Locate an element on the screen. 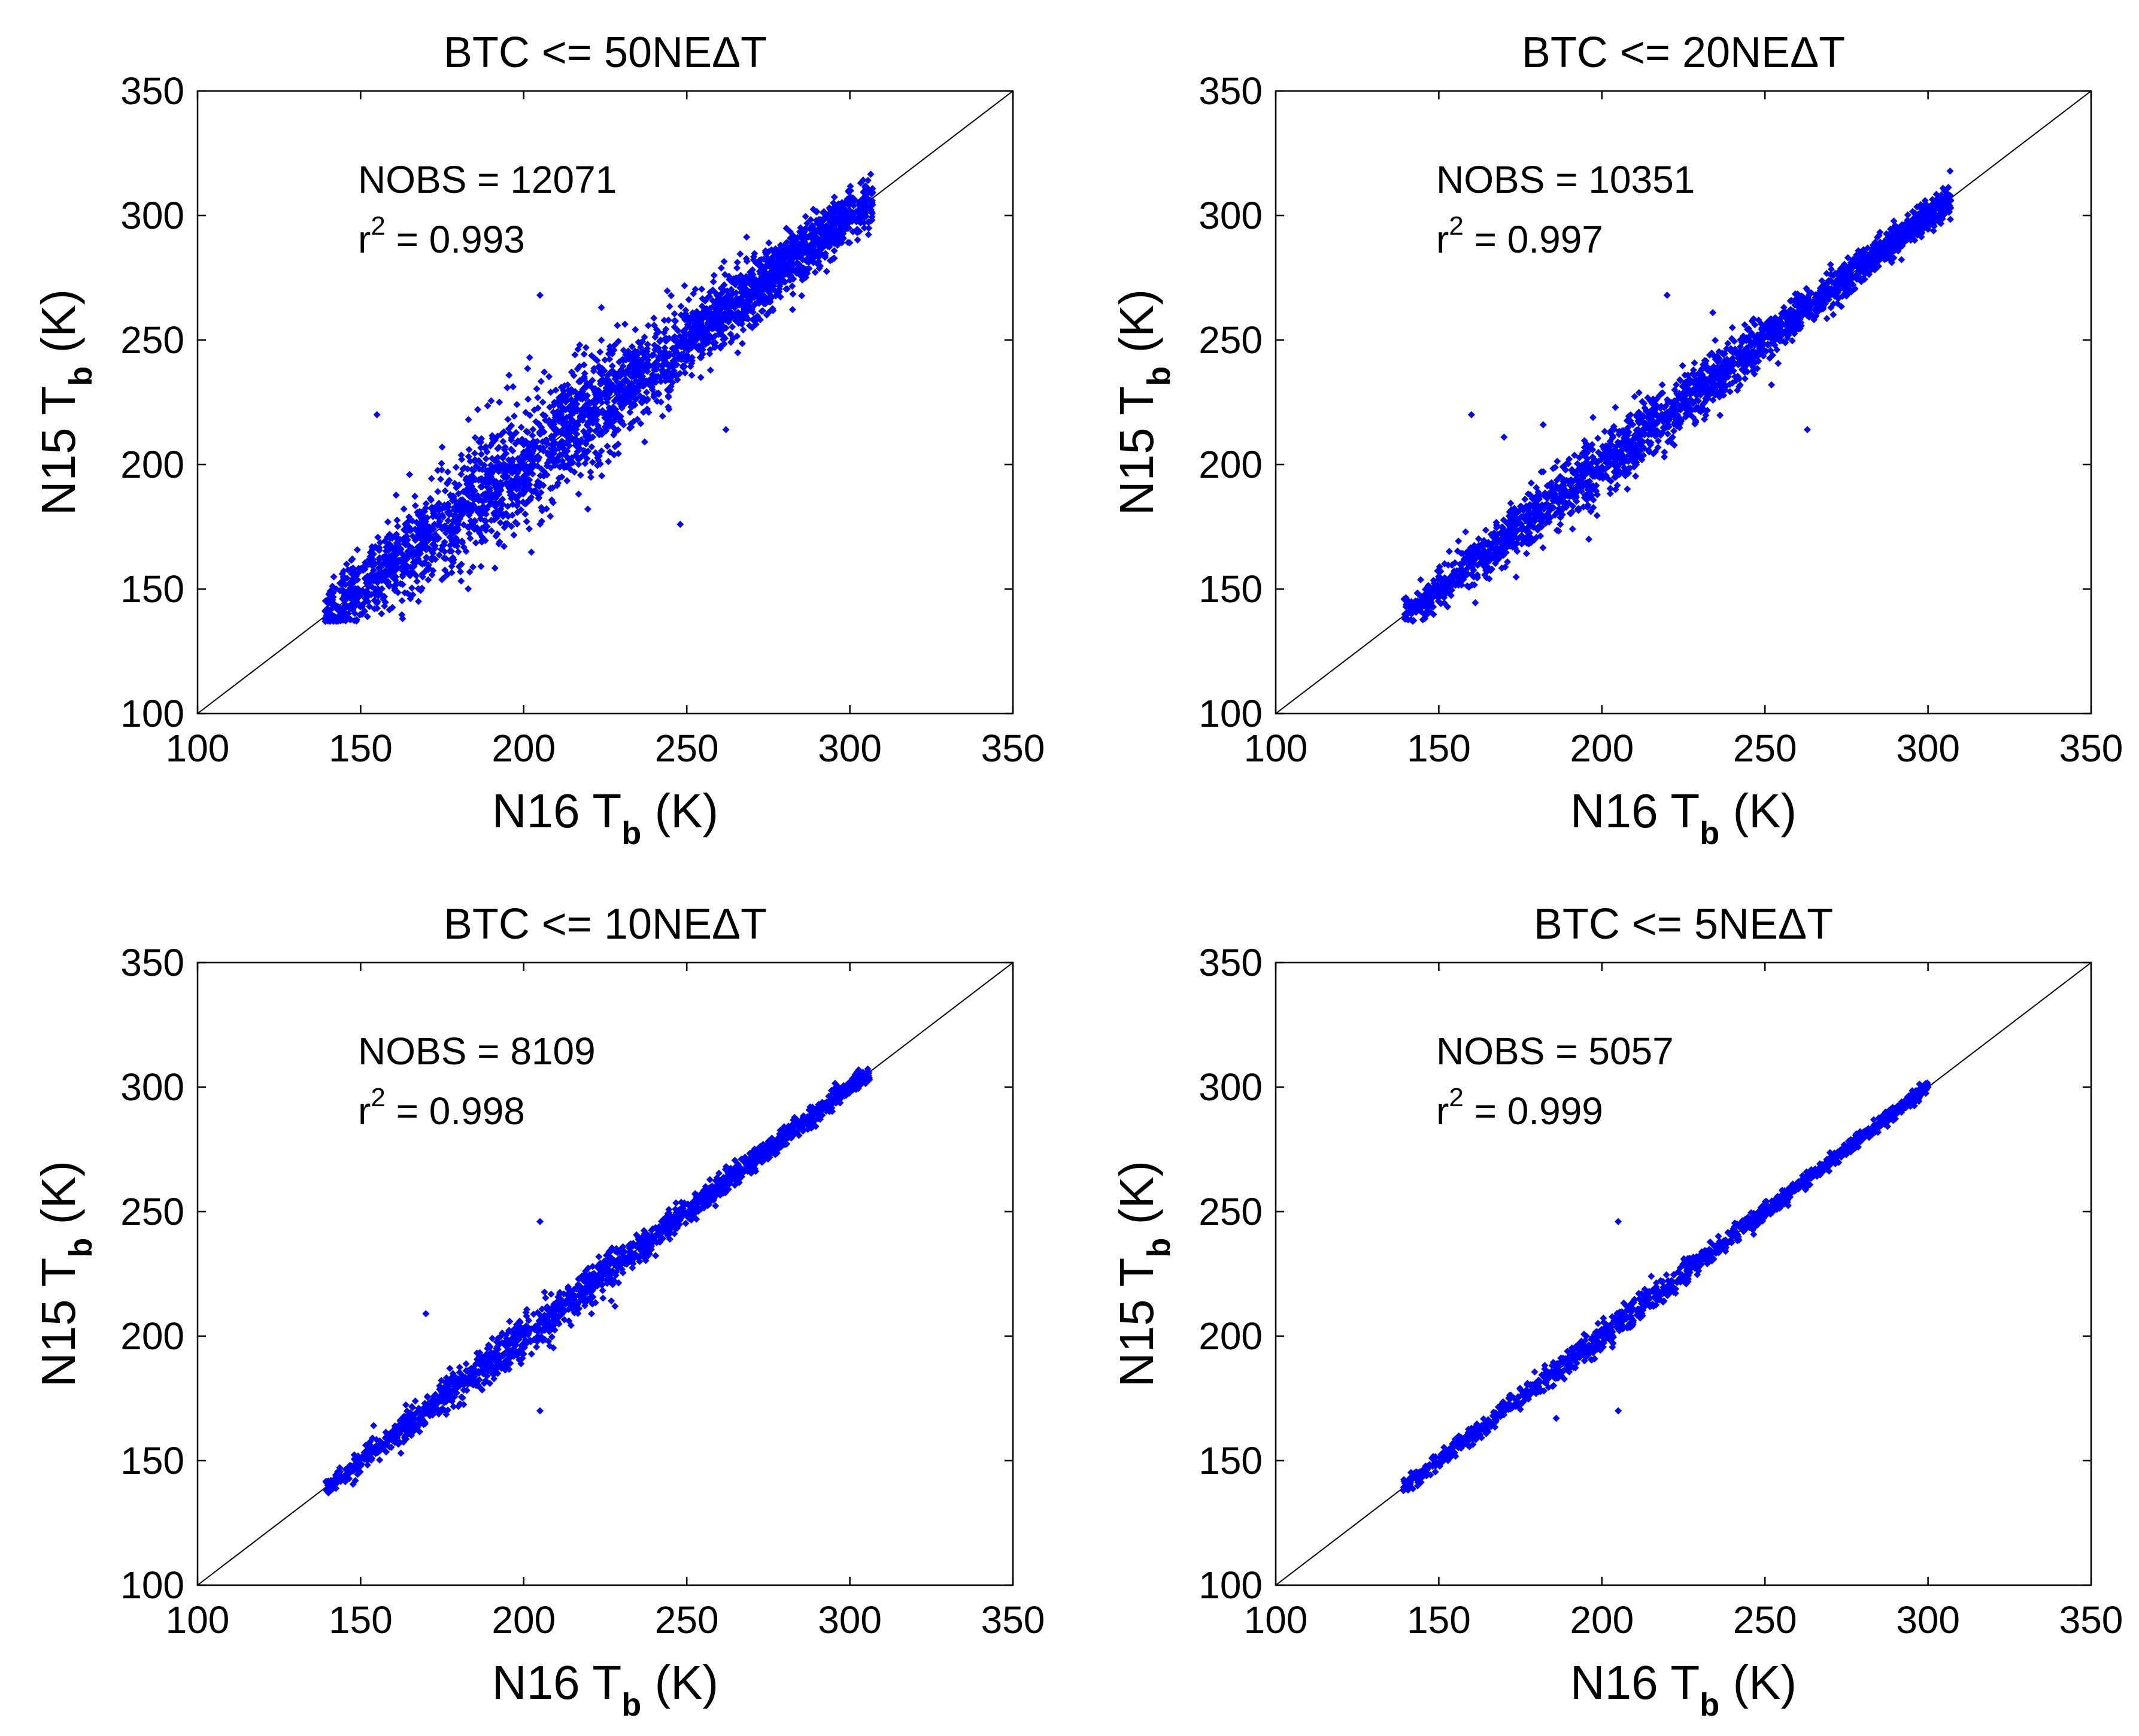 The height and width of the screenshot is (1736, 2139). x-tick-label: 250 is located at coordinates (687, 749).